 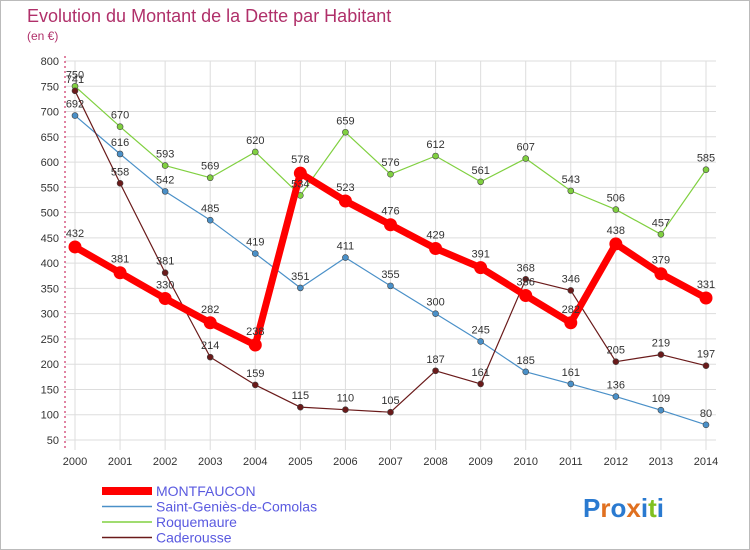 I want to click on data-label: 457, so click(x=661, y=223).